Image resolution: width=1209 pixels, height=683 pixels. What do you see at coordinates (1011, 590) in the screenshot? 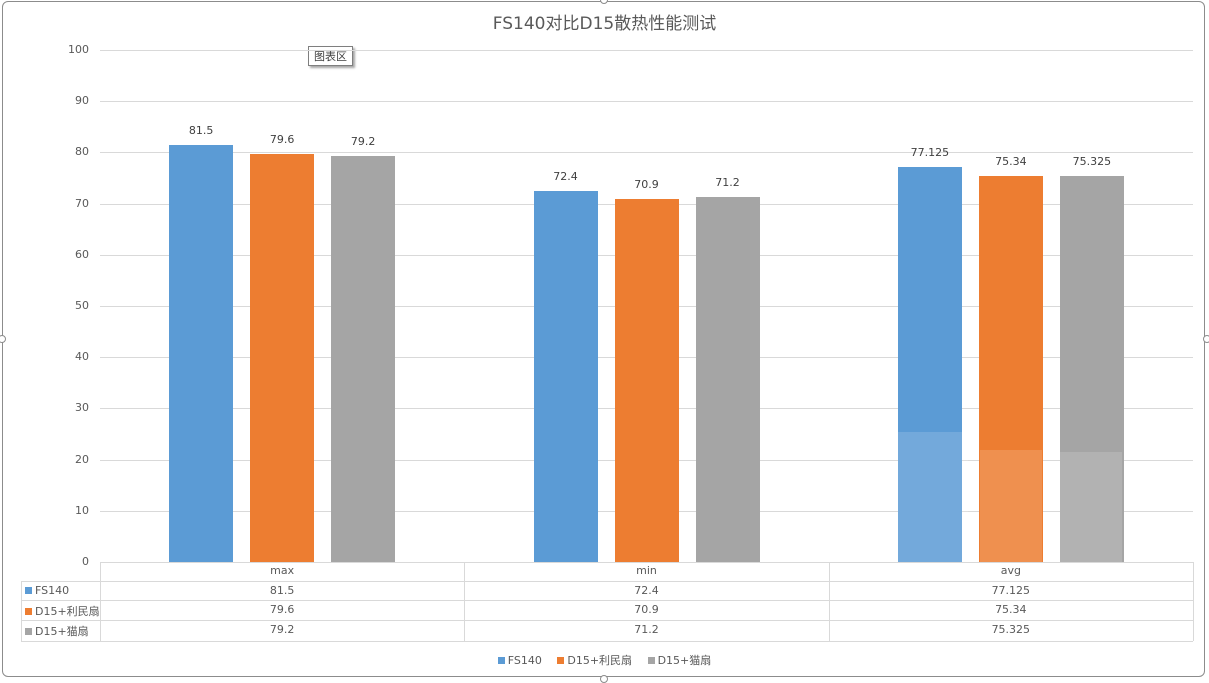
I see `table-cell: 77.125` at bounding box center [1011, 590].